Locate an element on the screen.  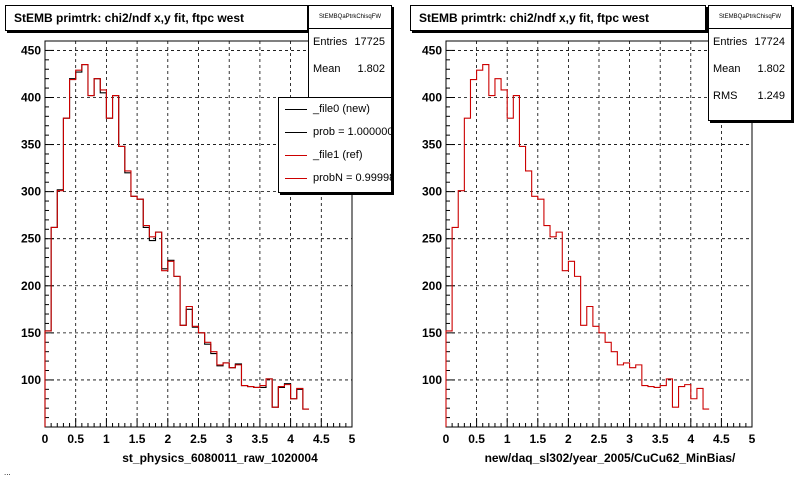
legend-entry: _file1 (ref) is located at coordinates (335, 155).